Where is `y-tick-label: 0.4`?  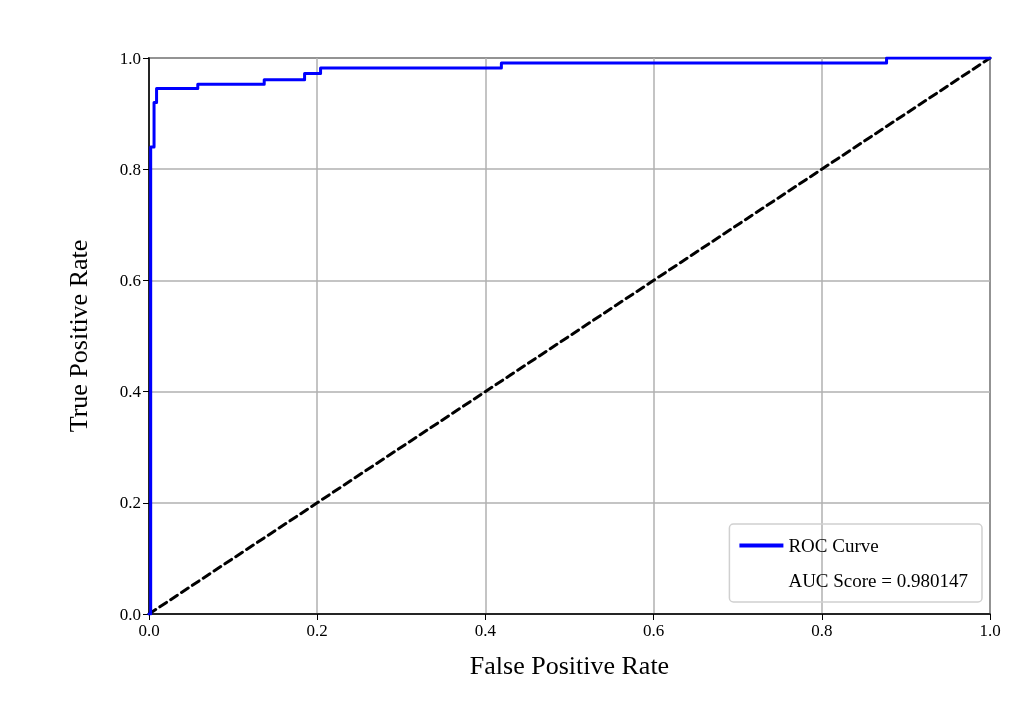
y-tick-label: 0.4 is located at coordinates (130, 392).